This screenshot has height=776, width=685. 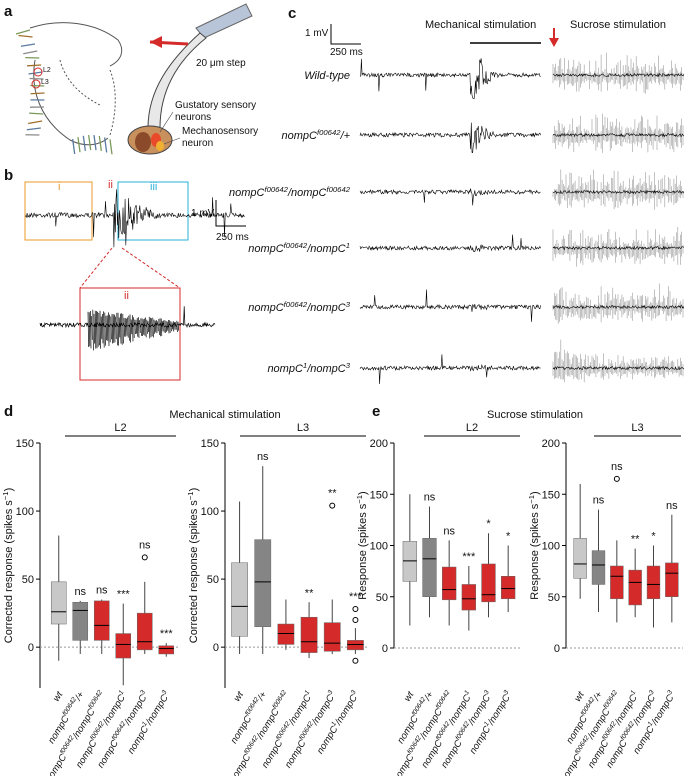 I want to click on text-part: ), so click(x=535, y=493).